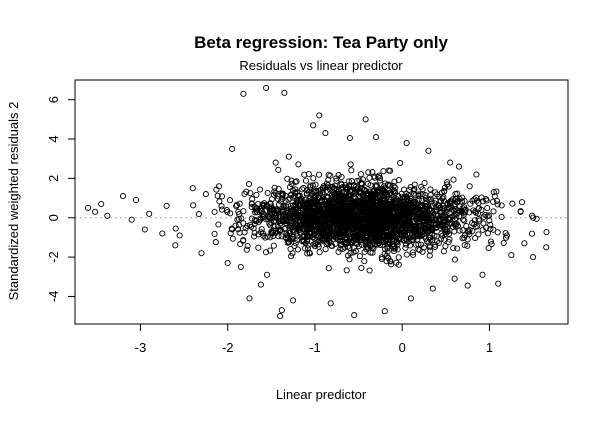 The image size is (608, 423). What do you see at coordinates (61, 199) in the screenshot?
I see `y-axis: -4 -2 0 2 4 6` at bounding box center [61, 199].